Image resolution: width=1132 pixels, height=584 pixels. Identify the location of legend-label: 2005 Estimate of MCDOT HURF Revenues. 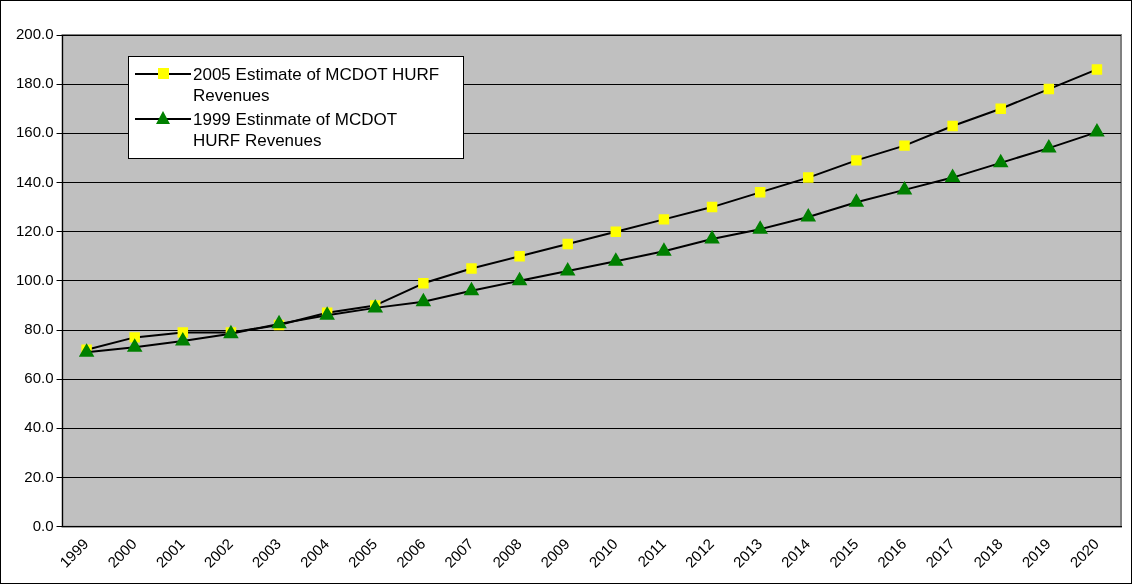
(317, 85).